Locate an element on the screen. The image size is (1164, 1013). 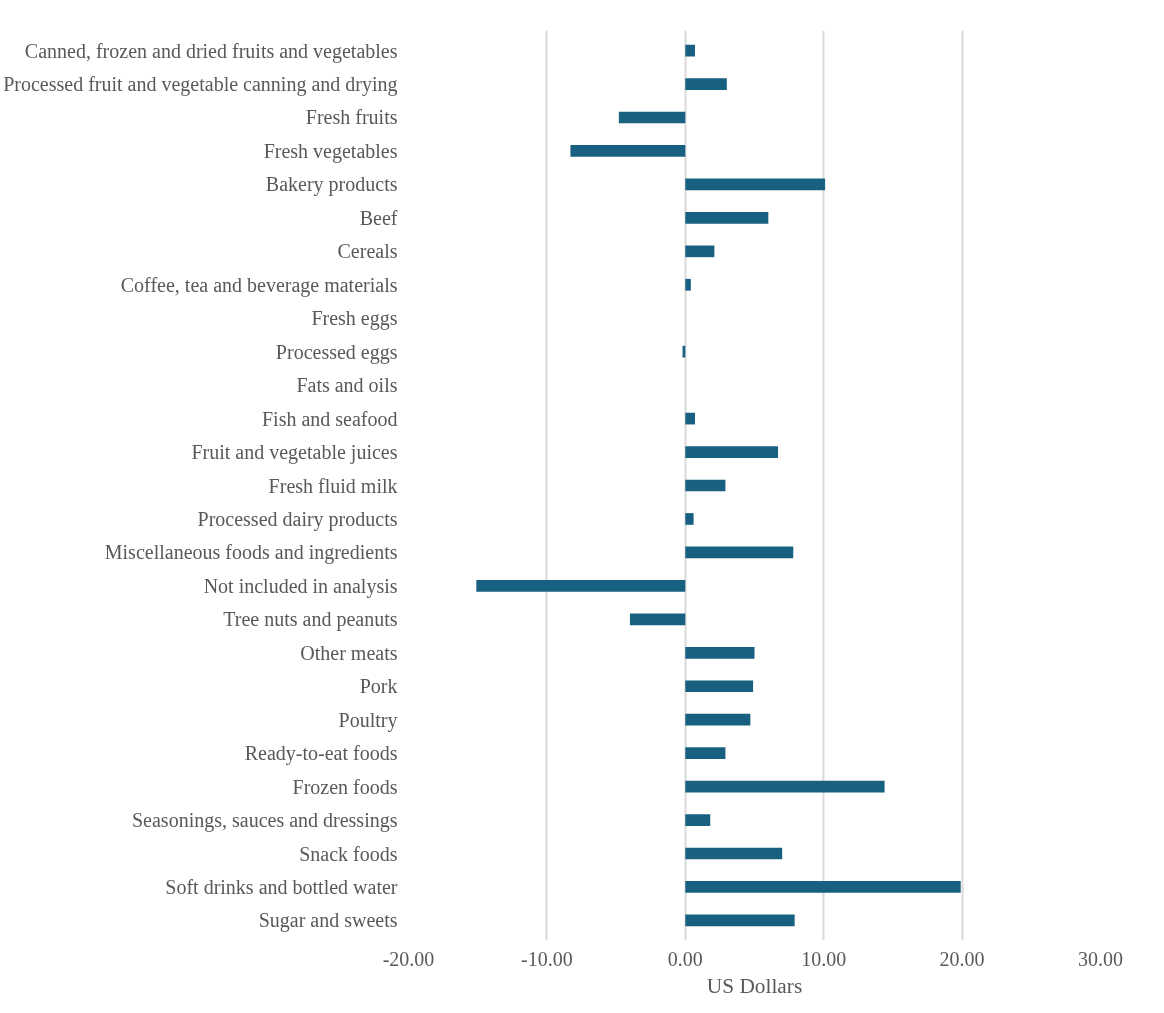
x-tick-label: 30.00 is located at coordinates (1100, 958).